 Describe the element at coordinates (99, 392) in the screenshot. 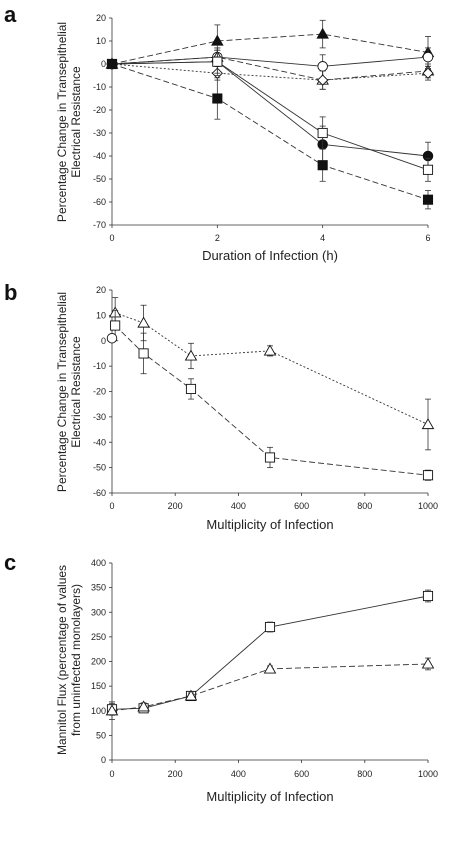

I see `y-tick-label: -20` at that location.